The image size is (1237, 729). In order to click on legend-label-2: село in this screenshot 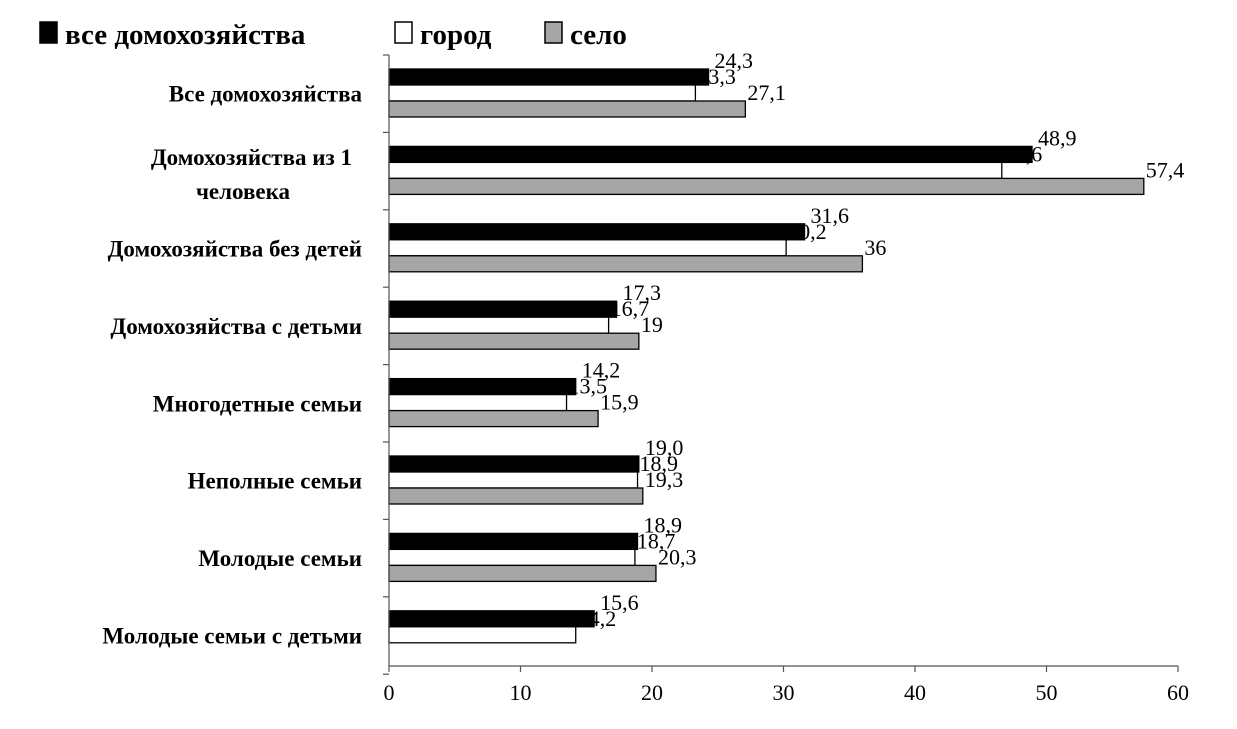, I will do `click(598, 35)`.